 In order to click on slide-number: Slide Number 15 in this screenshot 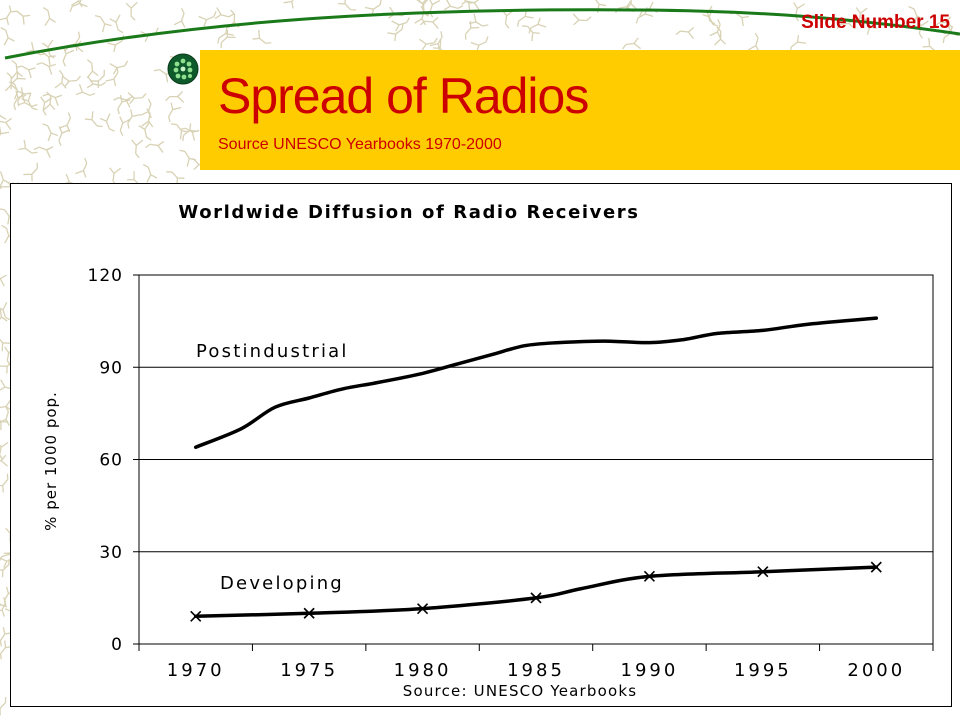, I will do `click(875, 22)`.